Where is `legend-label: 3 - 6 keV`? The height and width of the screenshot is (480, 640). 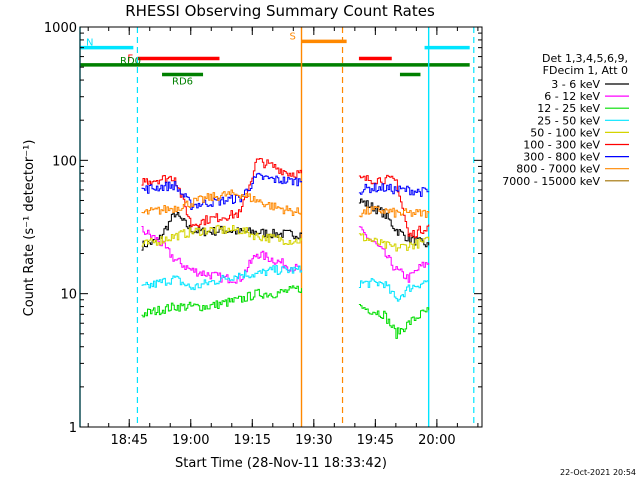 legend-label: 3 - 6 keV is located at coordinates (575, 84).